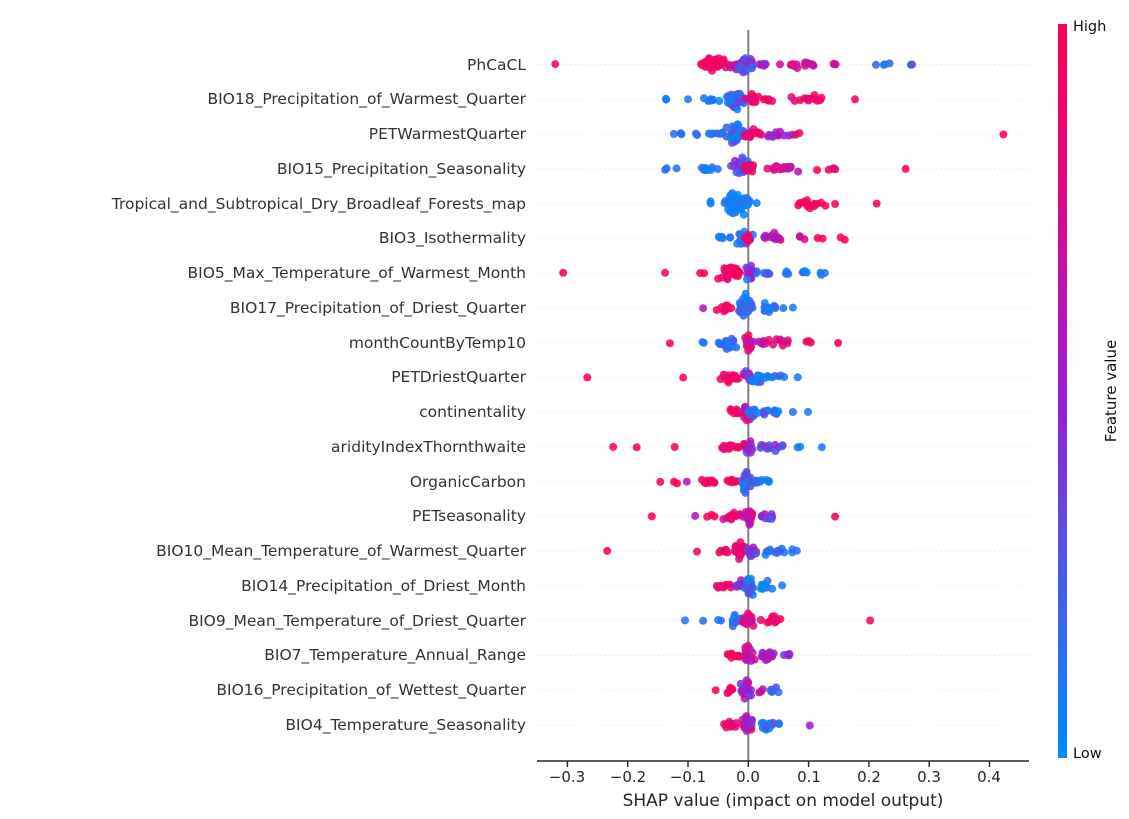 The height and width of the screenshot is (819, 1129). Describe the element at coordinates (383, 586) in the screenshot. I see `feature-label: BIO14_Precipitation_of_Driest_Month` at that location.